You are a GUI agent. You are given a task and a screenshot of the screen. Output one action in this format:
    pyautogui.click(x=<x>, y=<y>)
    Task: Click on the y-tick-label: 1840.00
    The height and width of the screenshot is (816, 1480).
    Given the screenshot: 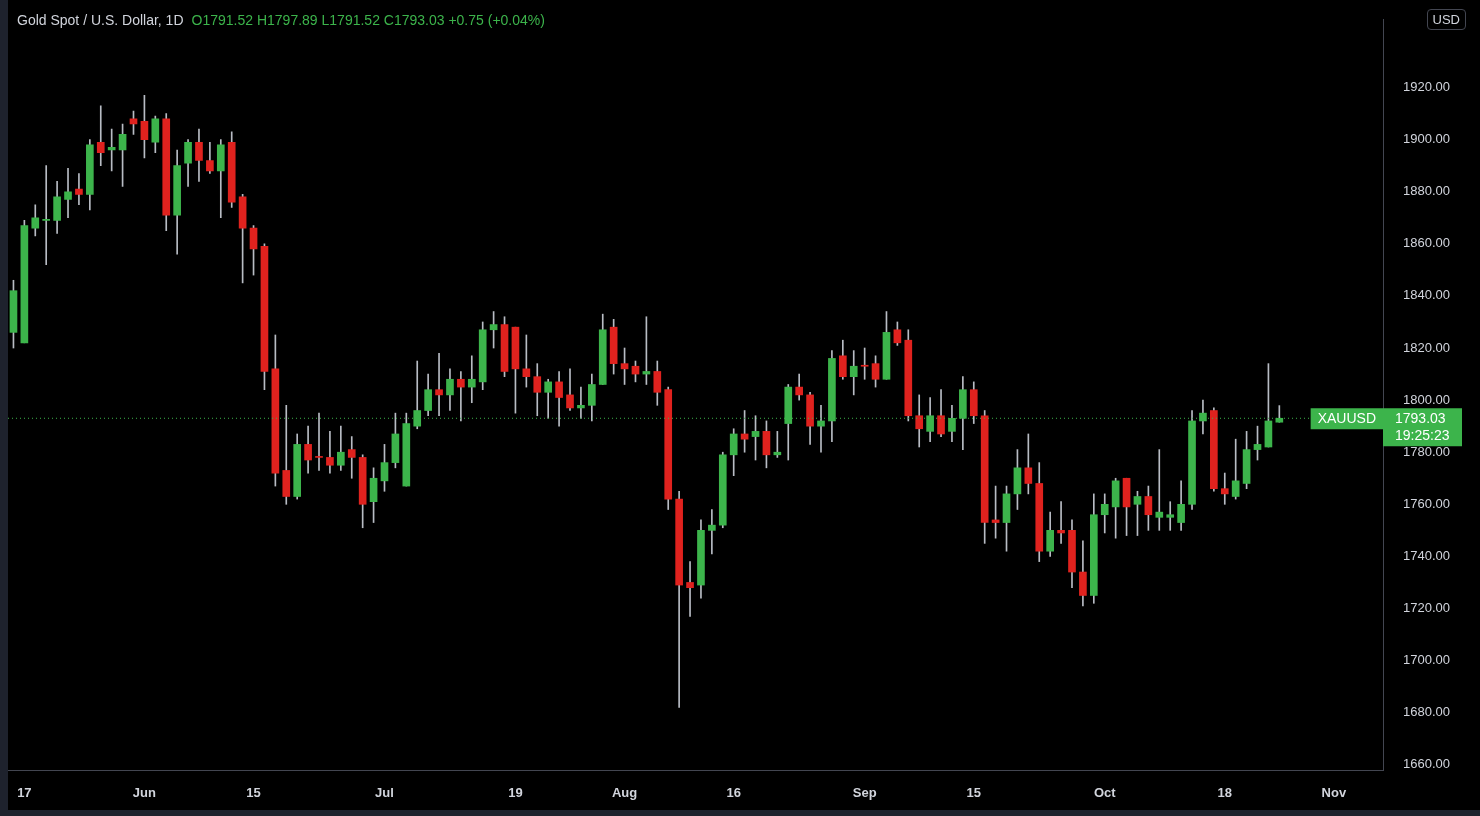 What is the action you would take?
    pyautogui.click(x=1426, y=295)
    